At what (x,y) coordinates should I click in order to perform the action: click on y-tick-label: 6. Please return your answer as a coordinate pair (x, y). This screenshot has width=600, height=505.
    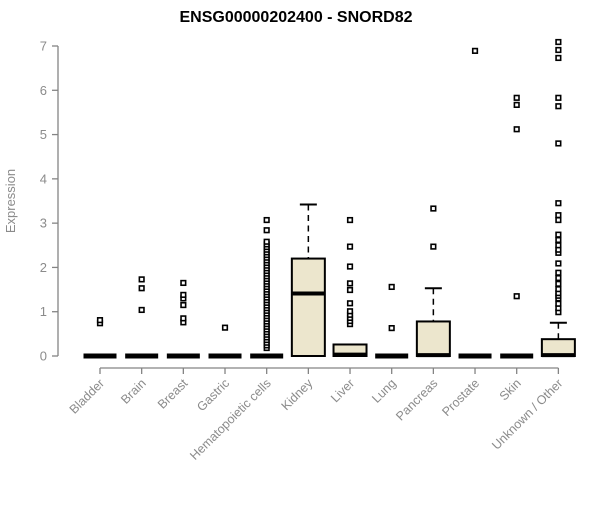
    Looking at the image, I should click on (43, 90).